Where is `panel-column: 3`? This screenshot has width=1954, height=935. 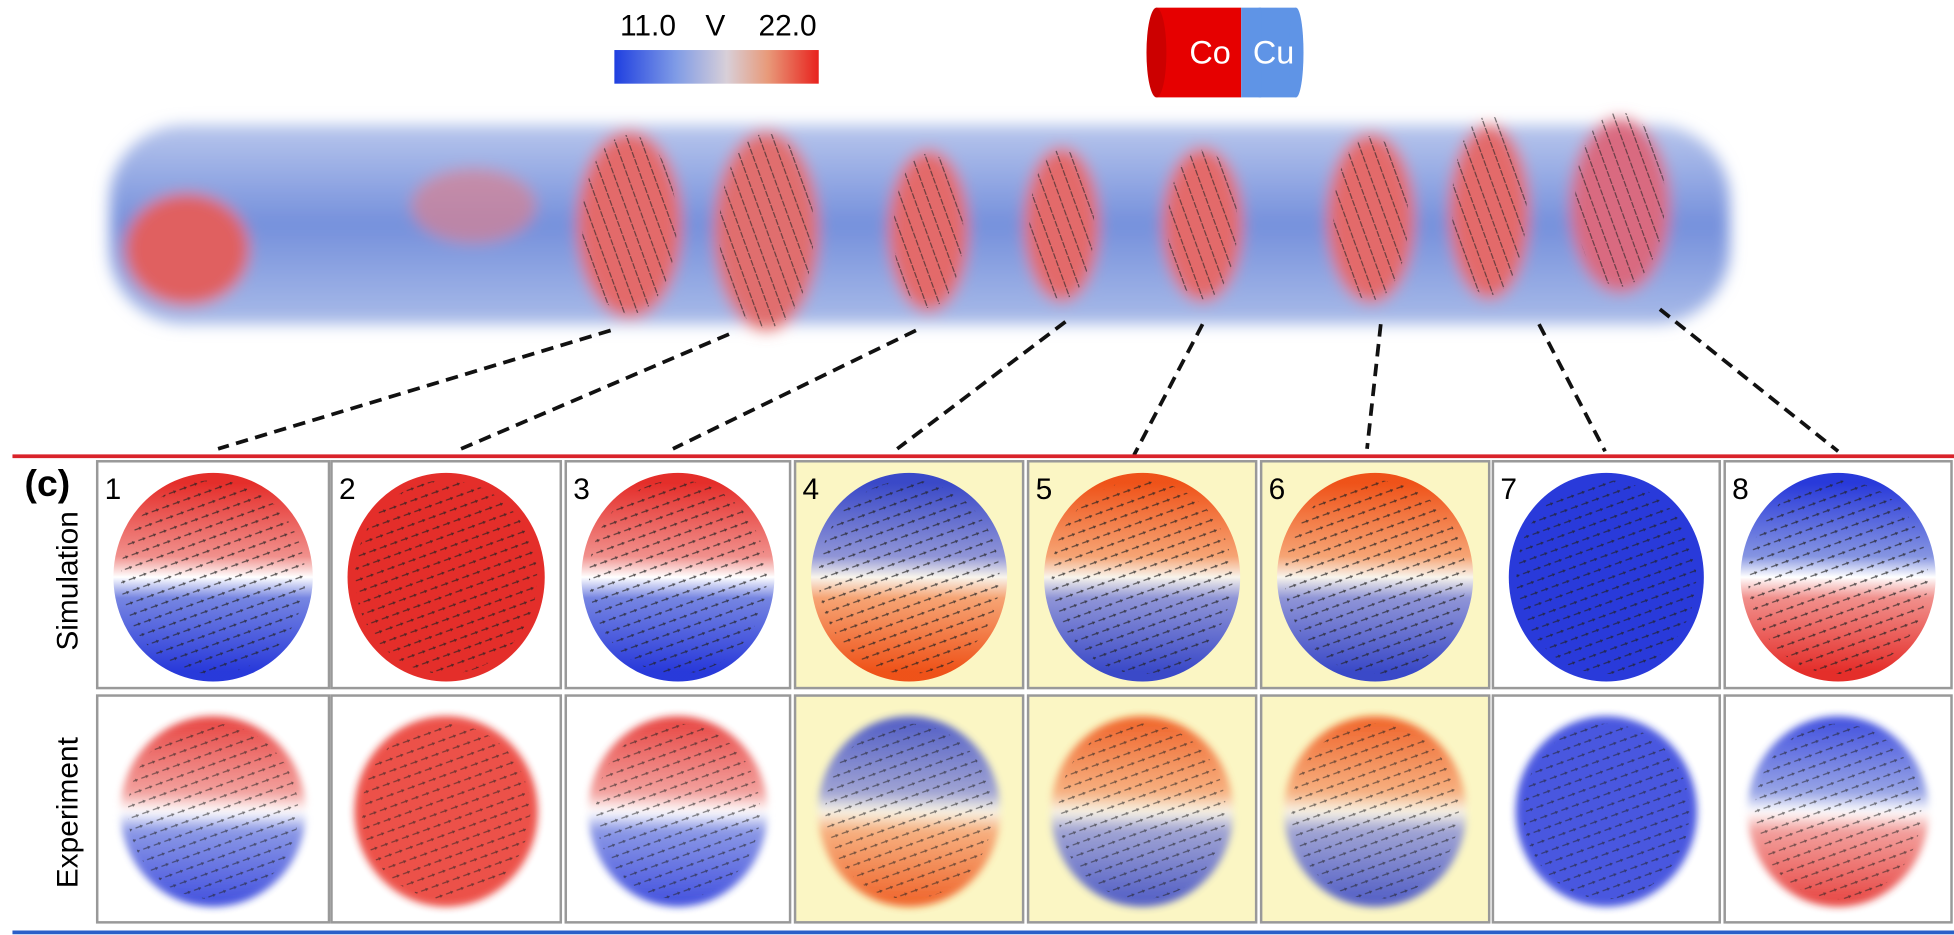 panel-column: 3 is located at coordinates (678, 692).